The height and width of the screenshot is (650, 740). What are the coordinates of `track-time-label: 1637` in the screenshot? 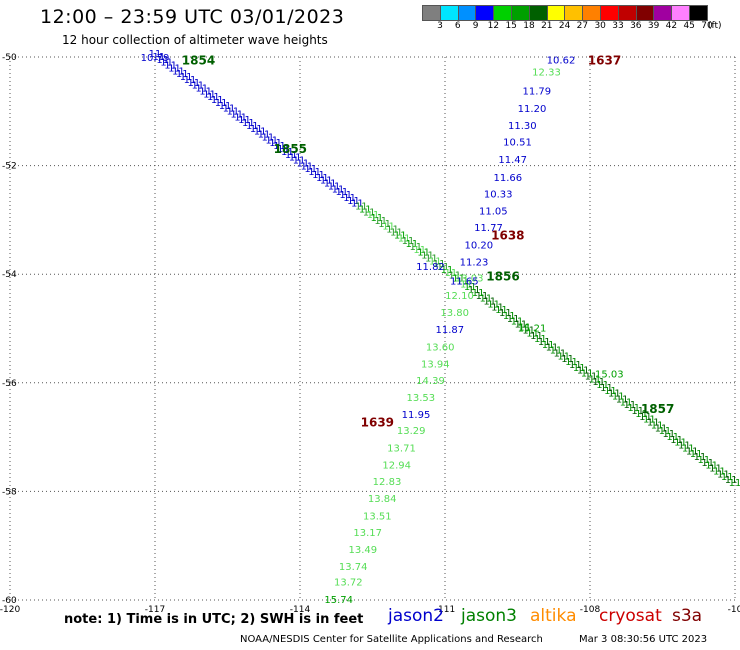 It's located at (604, 61).